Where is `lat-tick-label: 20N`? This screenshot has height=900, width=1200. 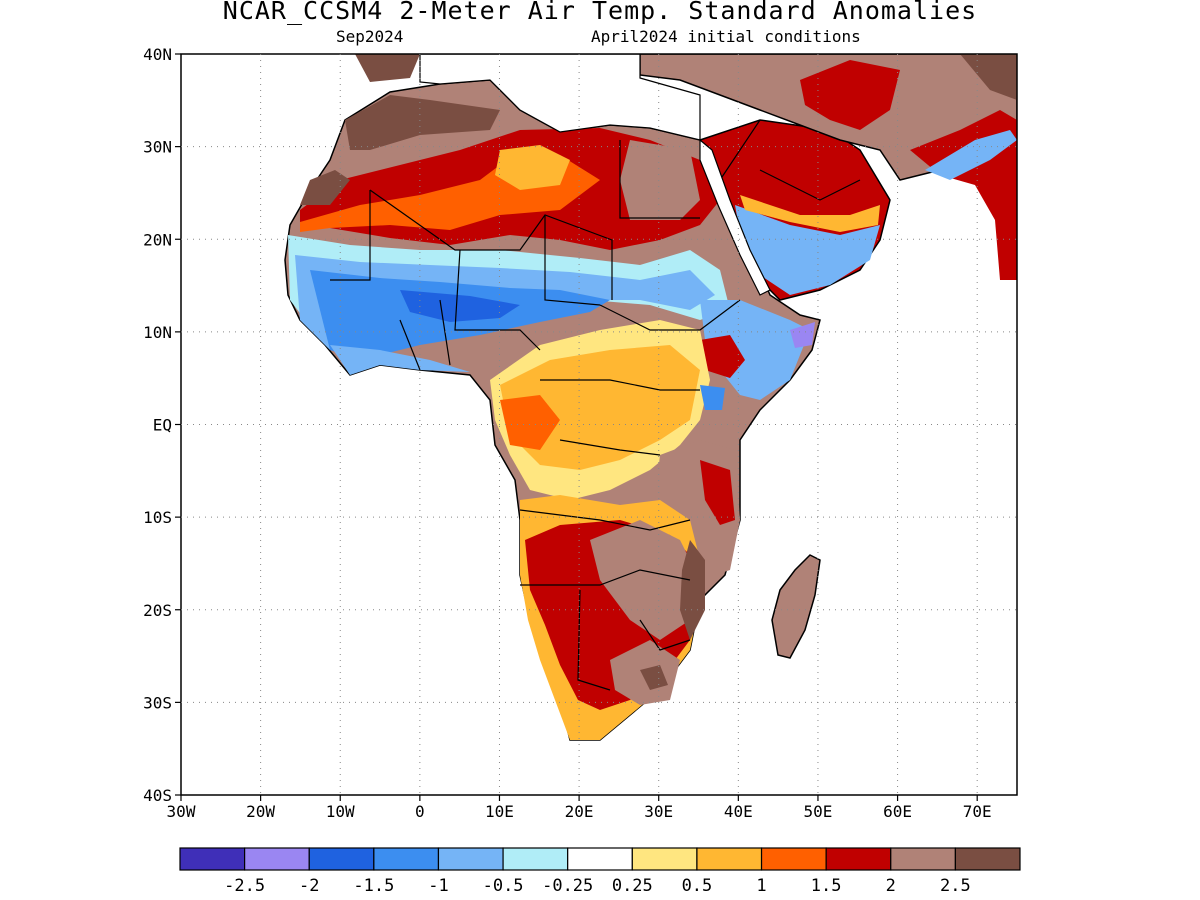
lat-tick-label: 20N is located at coordinates (157, 239).